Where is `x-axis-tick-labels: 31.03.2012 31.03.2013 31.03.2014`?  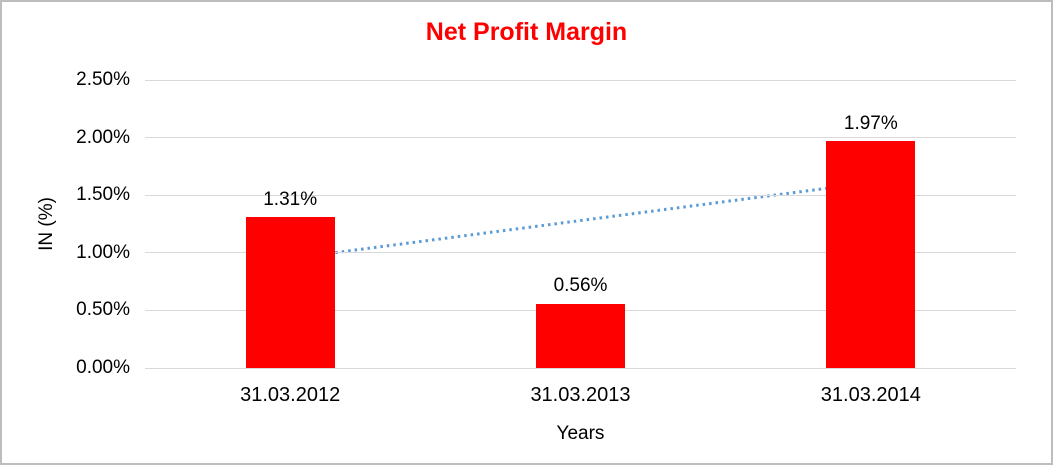 x-axis-tick-labels: 31.03.2012 31.03.2013 31.03.2014 is located at coordinates (580, 396).